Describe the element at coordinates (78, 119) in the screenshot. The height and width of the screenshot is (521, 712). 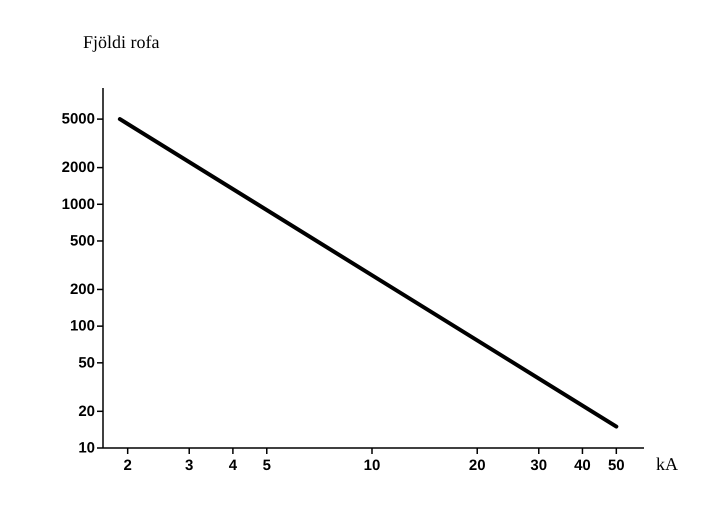
I see `y-tick-label: 5000` at that location.